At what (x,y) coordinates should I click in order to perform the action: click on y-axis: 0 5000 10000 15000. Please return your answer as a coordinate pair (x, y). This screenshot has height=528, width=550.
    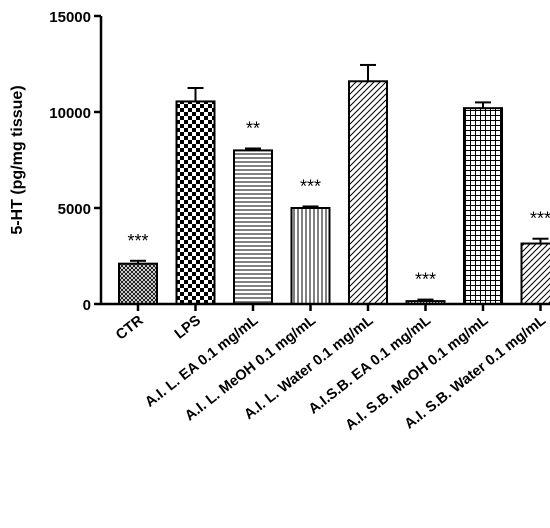
    Looking at the image, I should click on (76, 161).